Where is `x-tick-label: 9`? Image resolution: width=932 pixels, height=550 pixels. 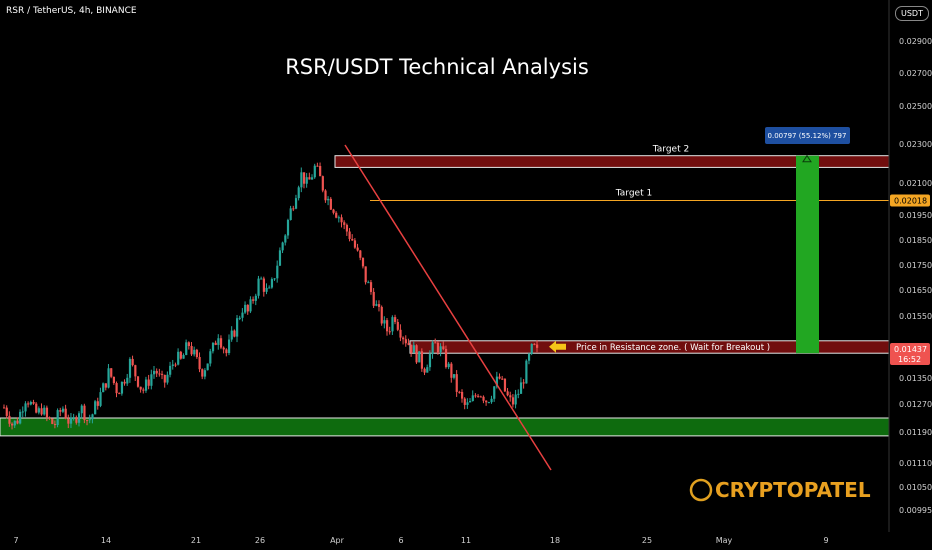
x-tick-label: 9 is located at coordinates (825, 540).